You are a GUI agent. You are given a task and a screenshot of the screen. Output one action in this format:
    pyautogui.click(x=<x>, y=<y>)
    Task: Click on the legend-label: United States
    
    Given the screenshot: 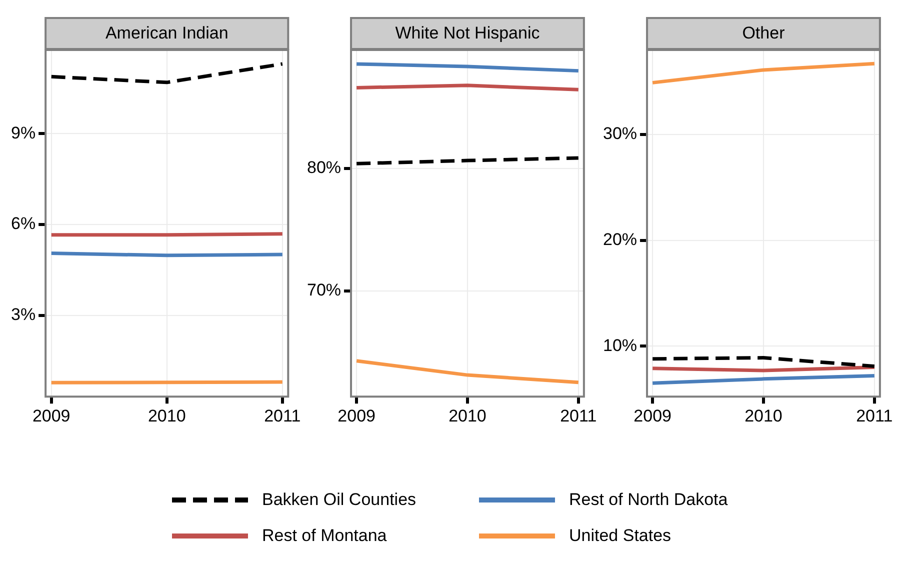 What is the action you would take?
    pyautogui.click(x=620, y=536)
    